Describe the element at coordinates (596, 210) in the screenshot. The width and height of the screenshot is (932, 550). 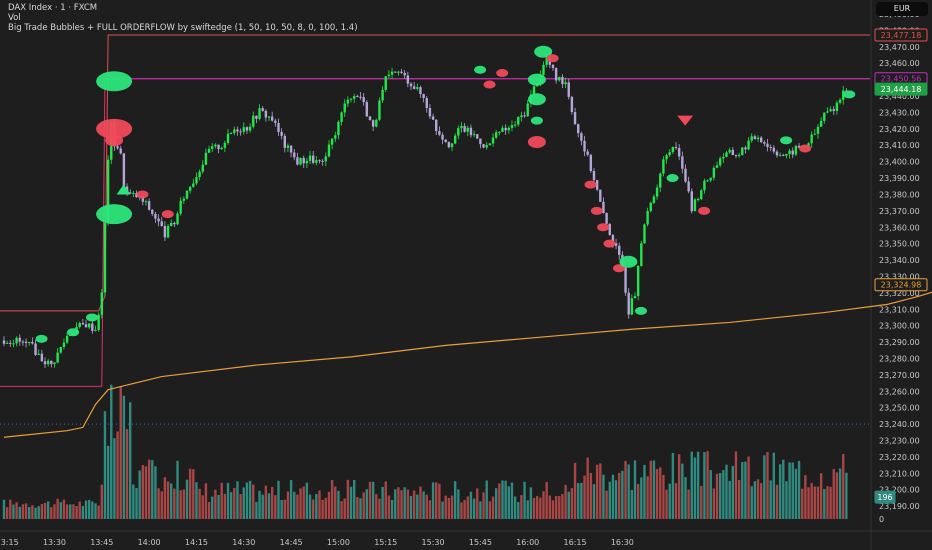
I see `sell-bubble` at that location.